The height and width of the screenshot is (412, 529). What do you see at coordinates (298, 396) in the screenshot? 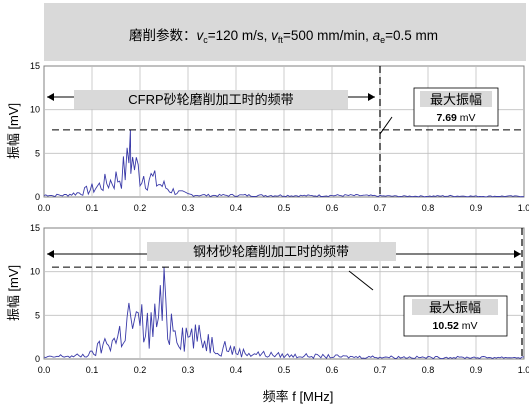
I see `x-axis-label: 频率 f [MHz]` at bounding box center [298, 396].